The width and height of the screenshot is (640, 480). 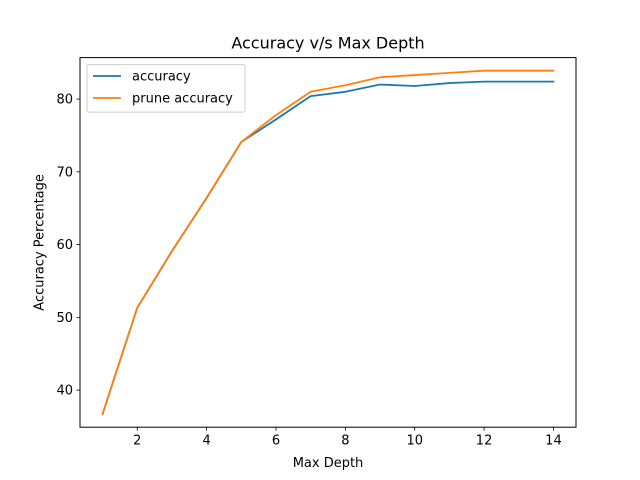 What do you see at coordinates (64, 100) in the screenshot?
I see `y-tick-label: 80` at bounding box center [64, 100].